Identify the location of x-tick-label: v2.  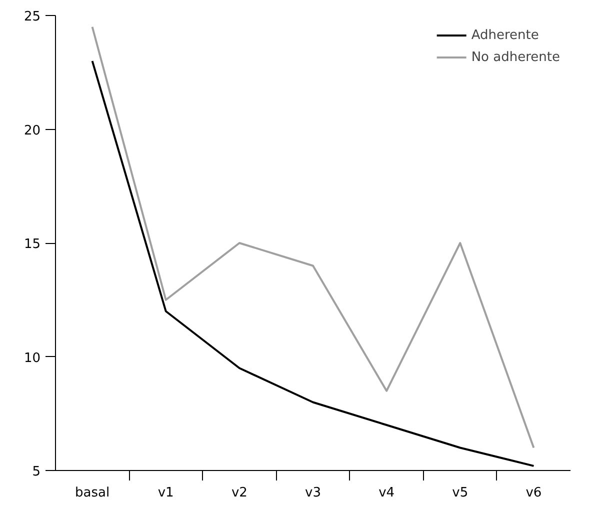
(239, 493).